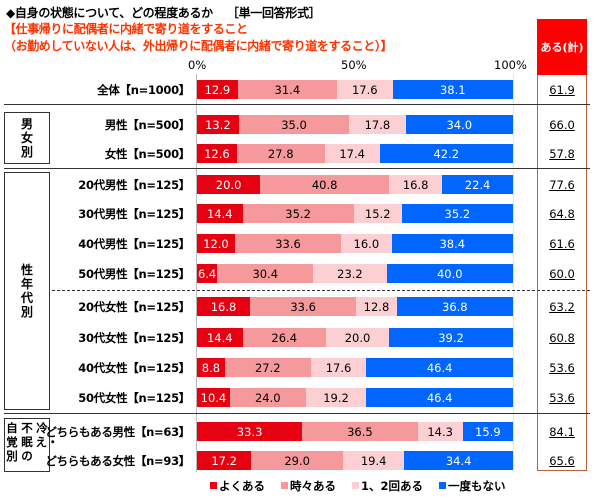  I want to click on row-label: どちらもある女性【n=93】, so click(117, 461).